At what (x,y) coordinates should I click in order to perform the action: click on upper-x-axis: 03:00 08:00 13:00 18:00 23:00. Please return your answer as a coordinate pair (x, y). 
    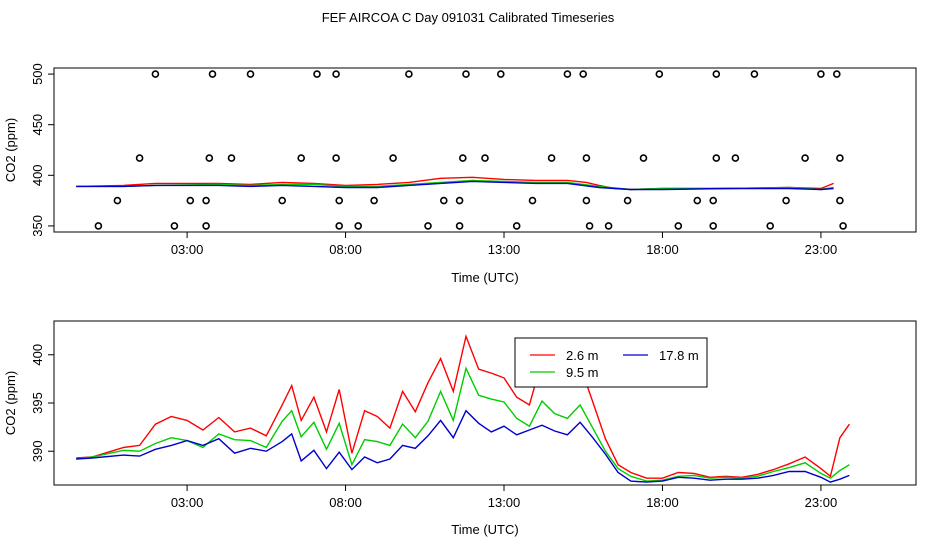
    Looking at the image, I should click on (504, 244).